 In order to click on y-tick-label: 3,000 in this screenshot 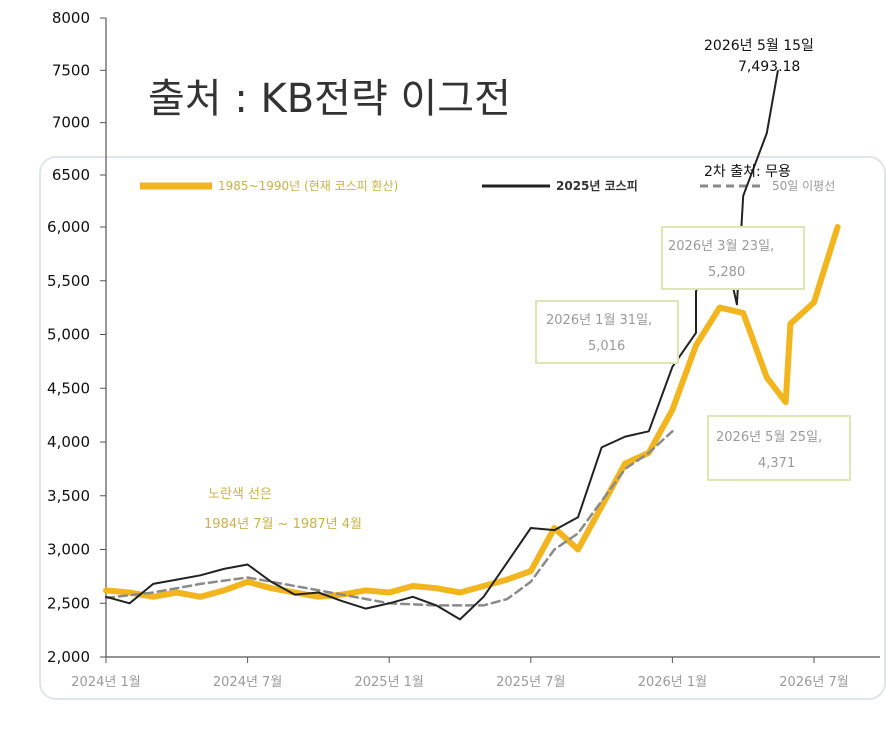, I will do `click(68, 550)`.